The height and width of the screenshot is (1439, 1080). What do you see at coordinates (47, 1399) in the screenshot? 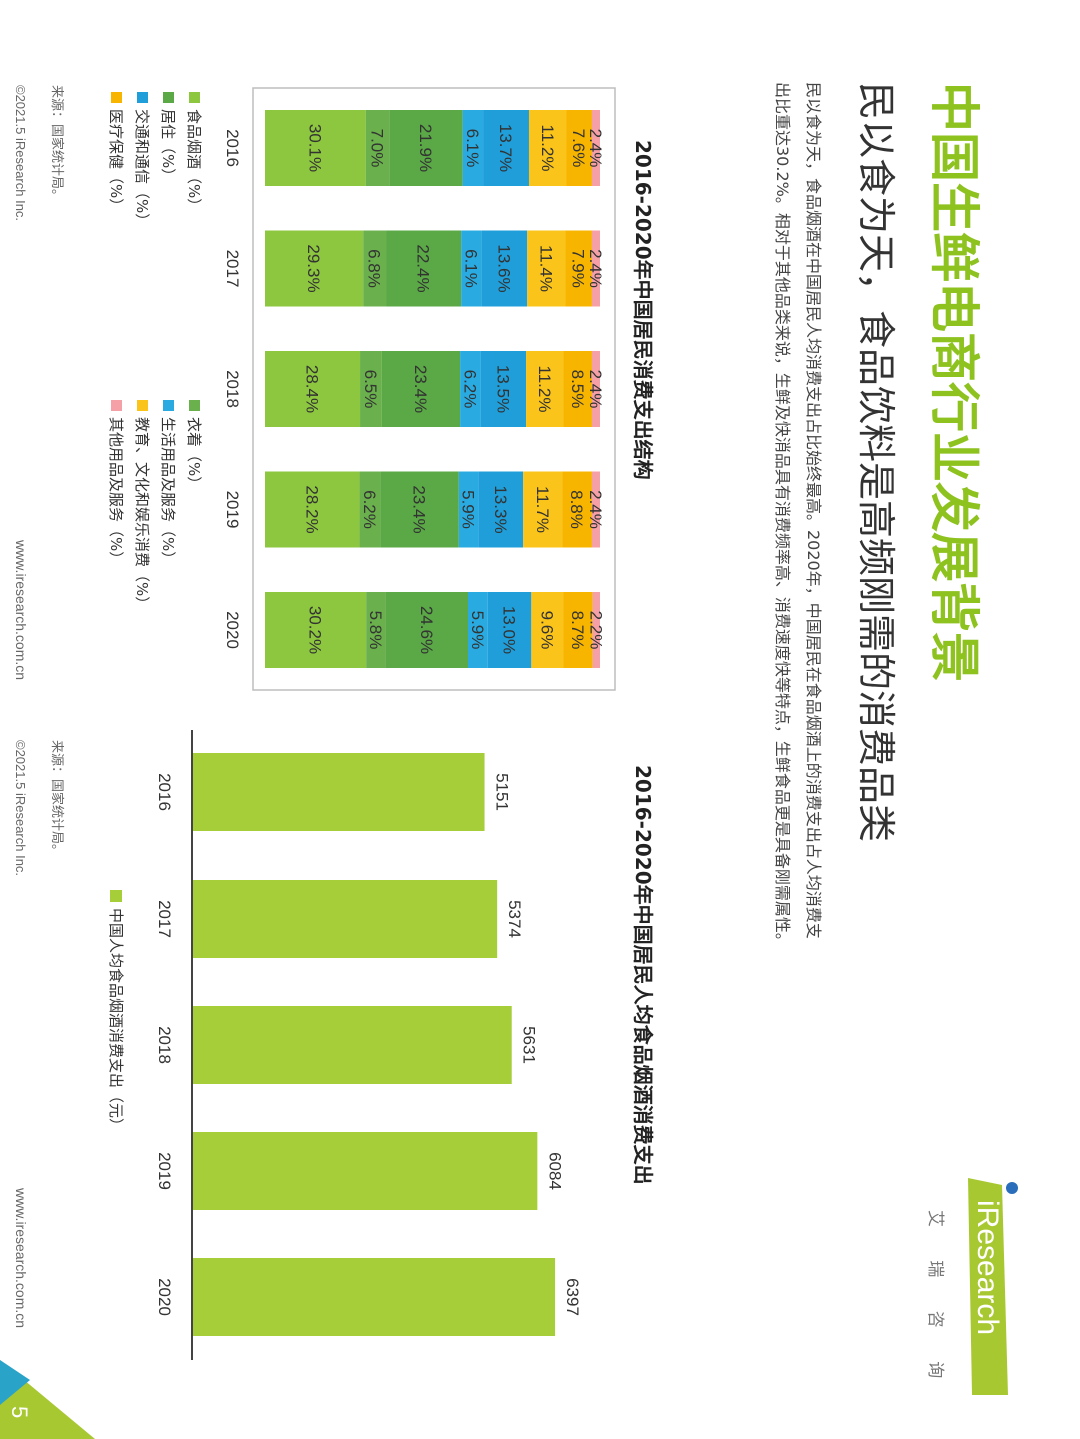
I see `page-number-corner: 5` at bounding box center [47, 1399].